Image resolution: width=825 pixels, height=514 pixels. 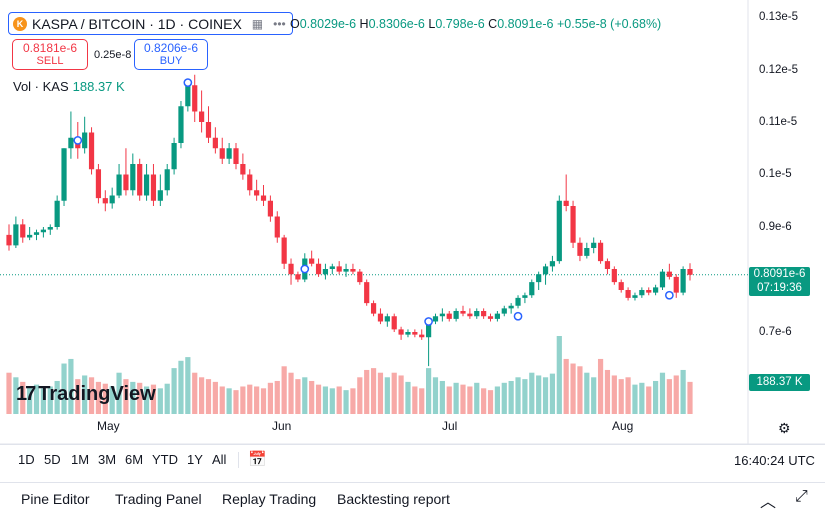 I want to click on range-6m-button: 6M, so click(x=134, y=459).